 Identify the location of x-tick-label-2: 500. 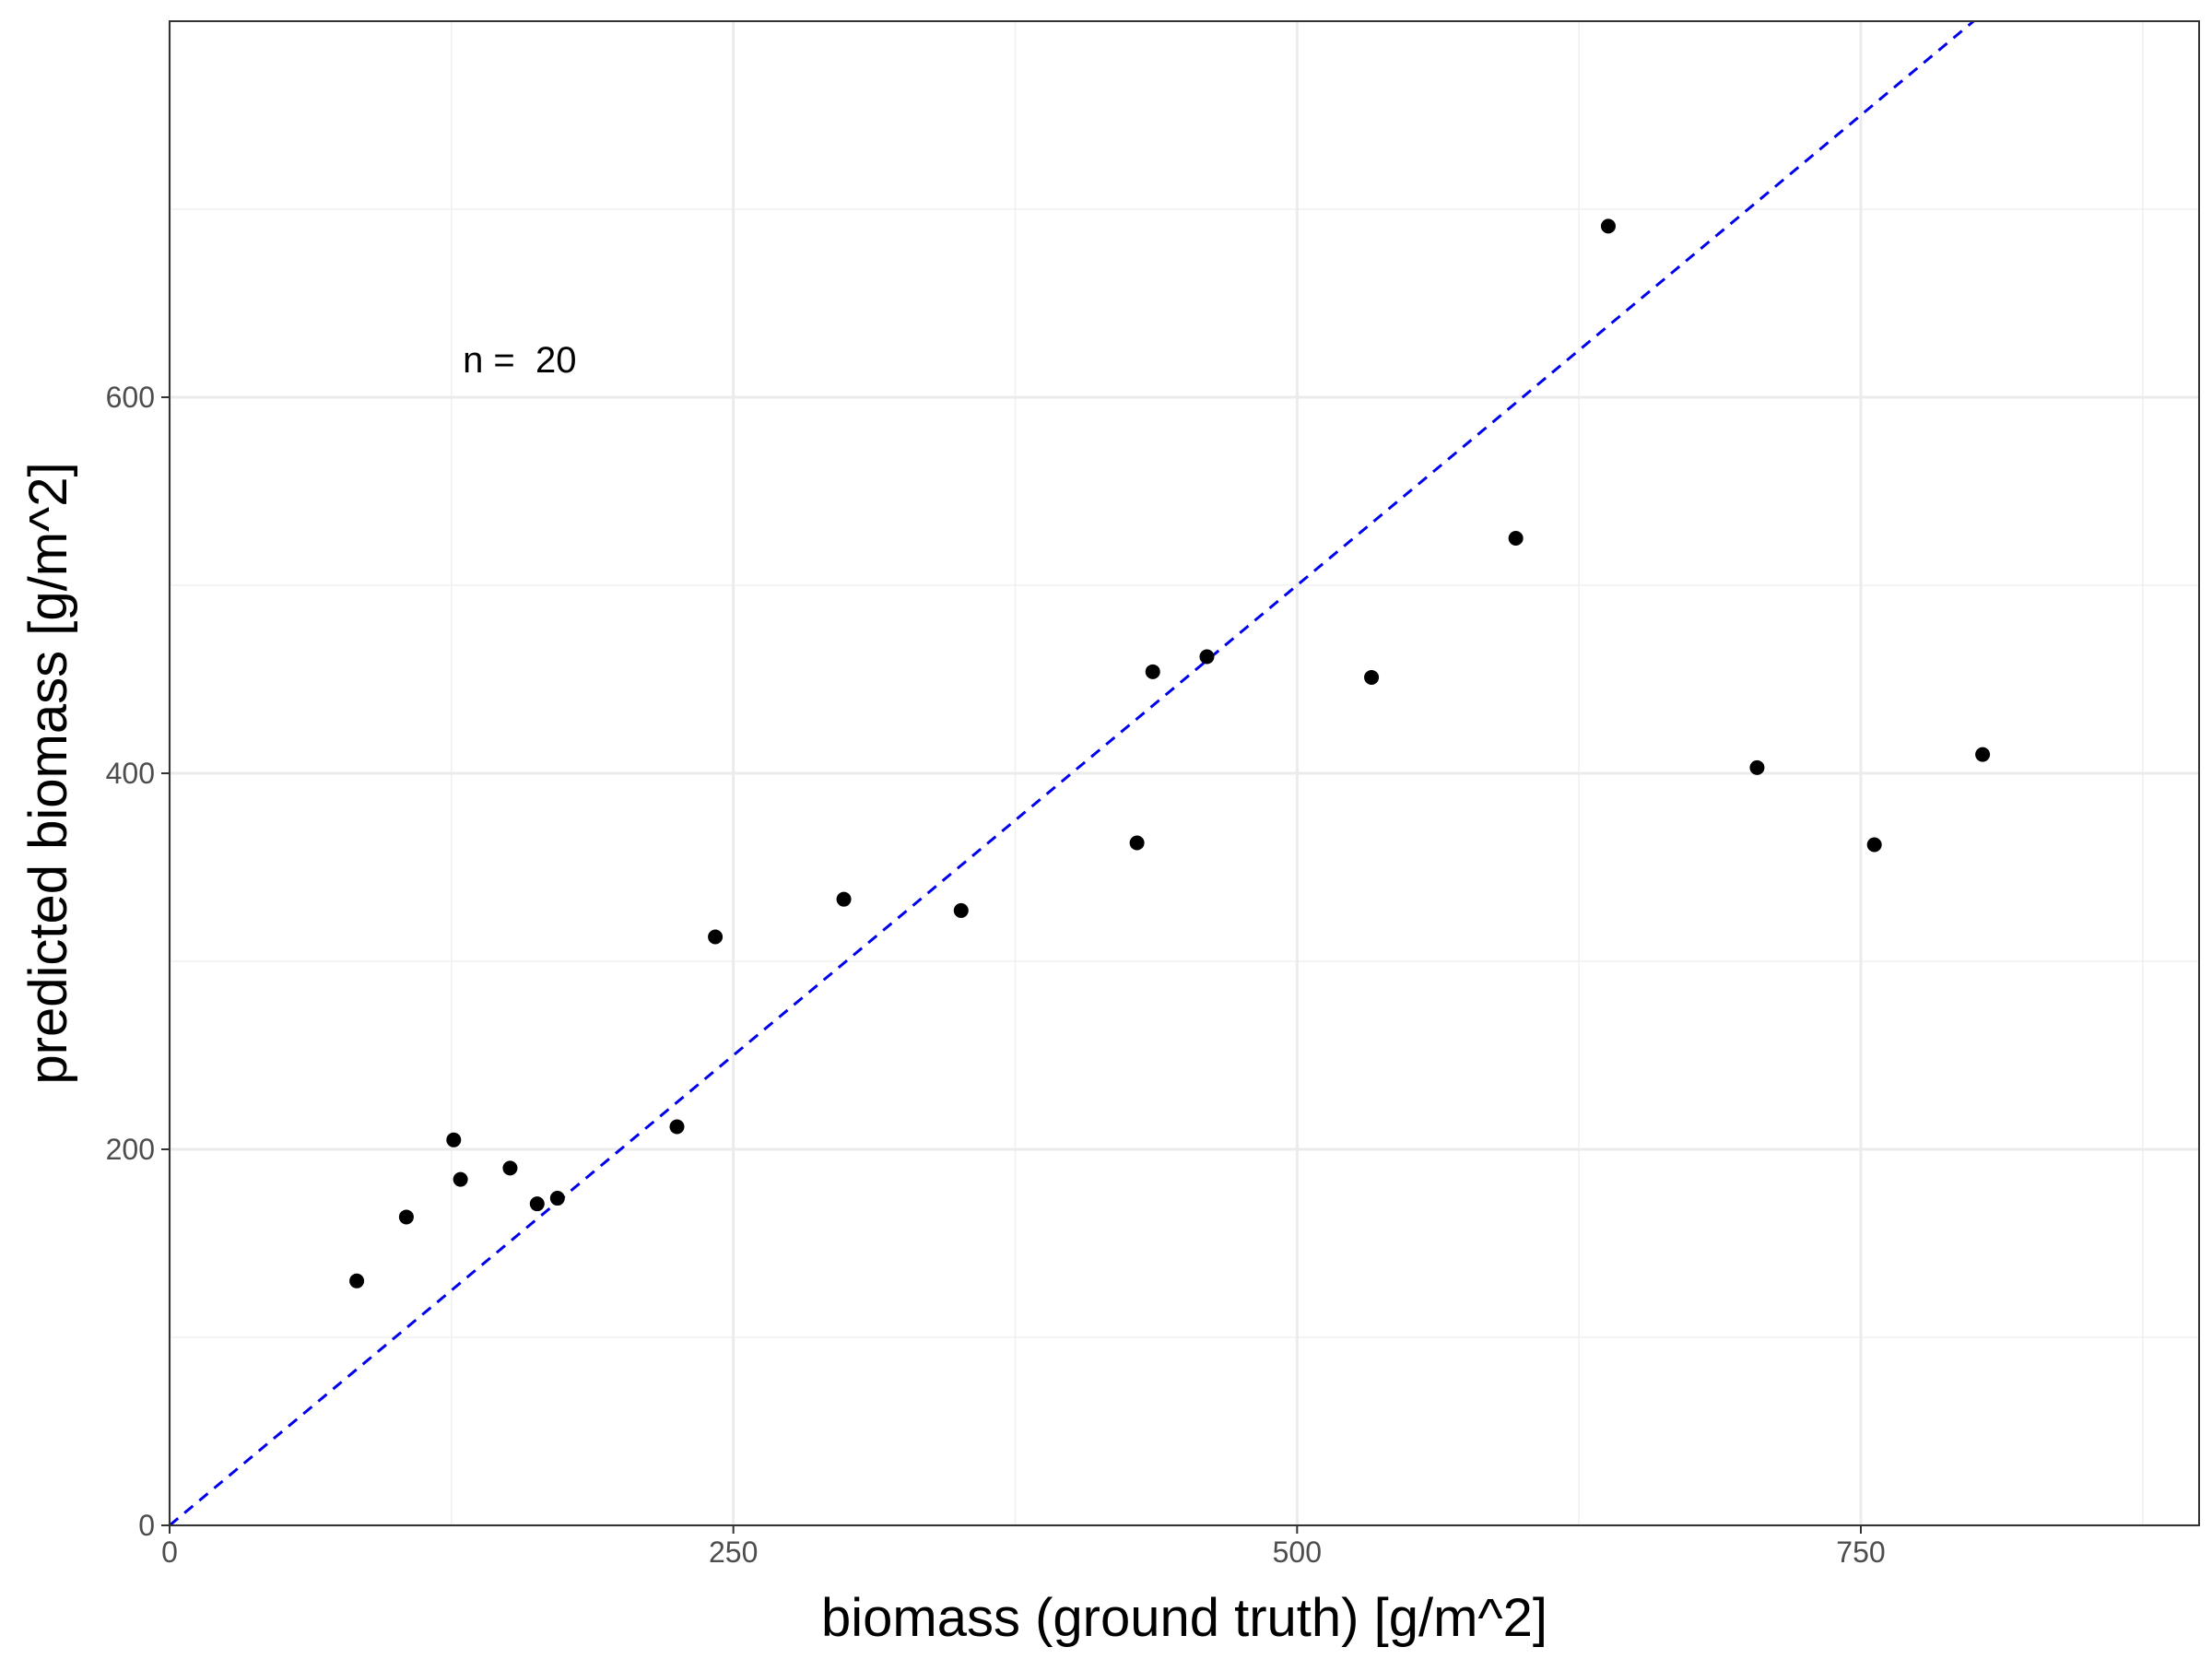
(1297, 1552).